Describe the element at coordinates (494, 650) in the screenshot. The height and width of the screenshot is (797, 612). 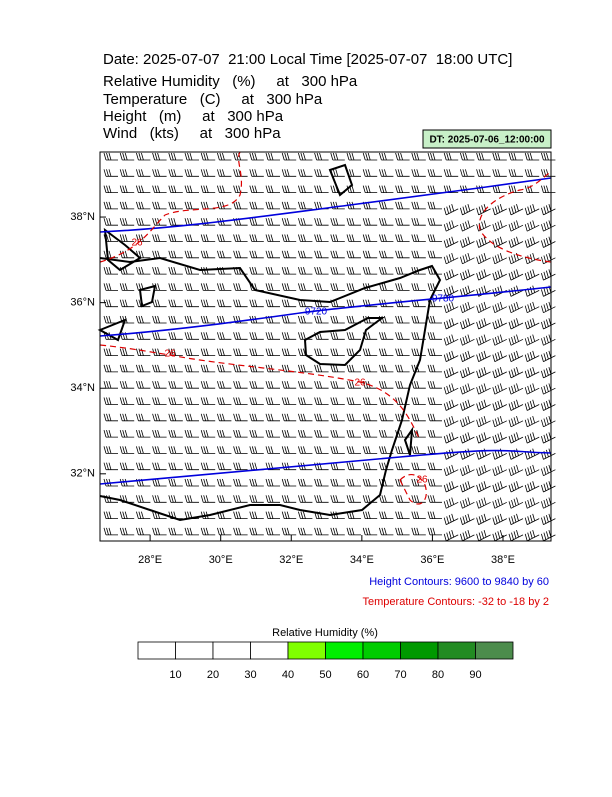
I see `colorbar-box` at that location.